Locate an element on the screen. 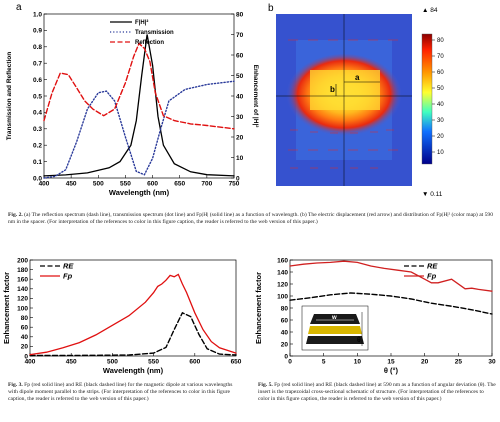 This screenshot has width=500, height=422. fig5-ytick-label: 140 is located at coordinates (282, 272).